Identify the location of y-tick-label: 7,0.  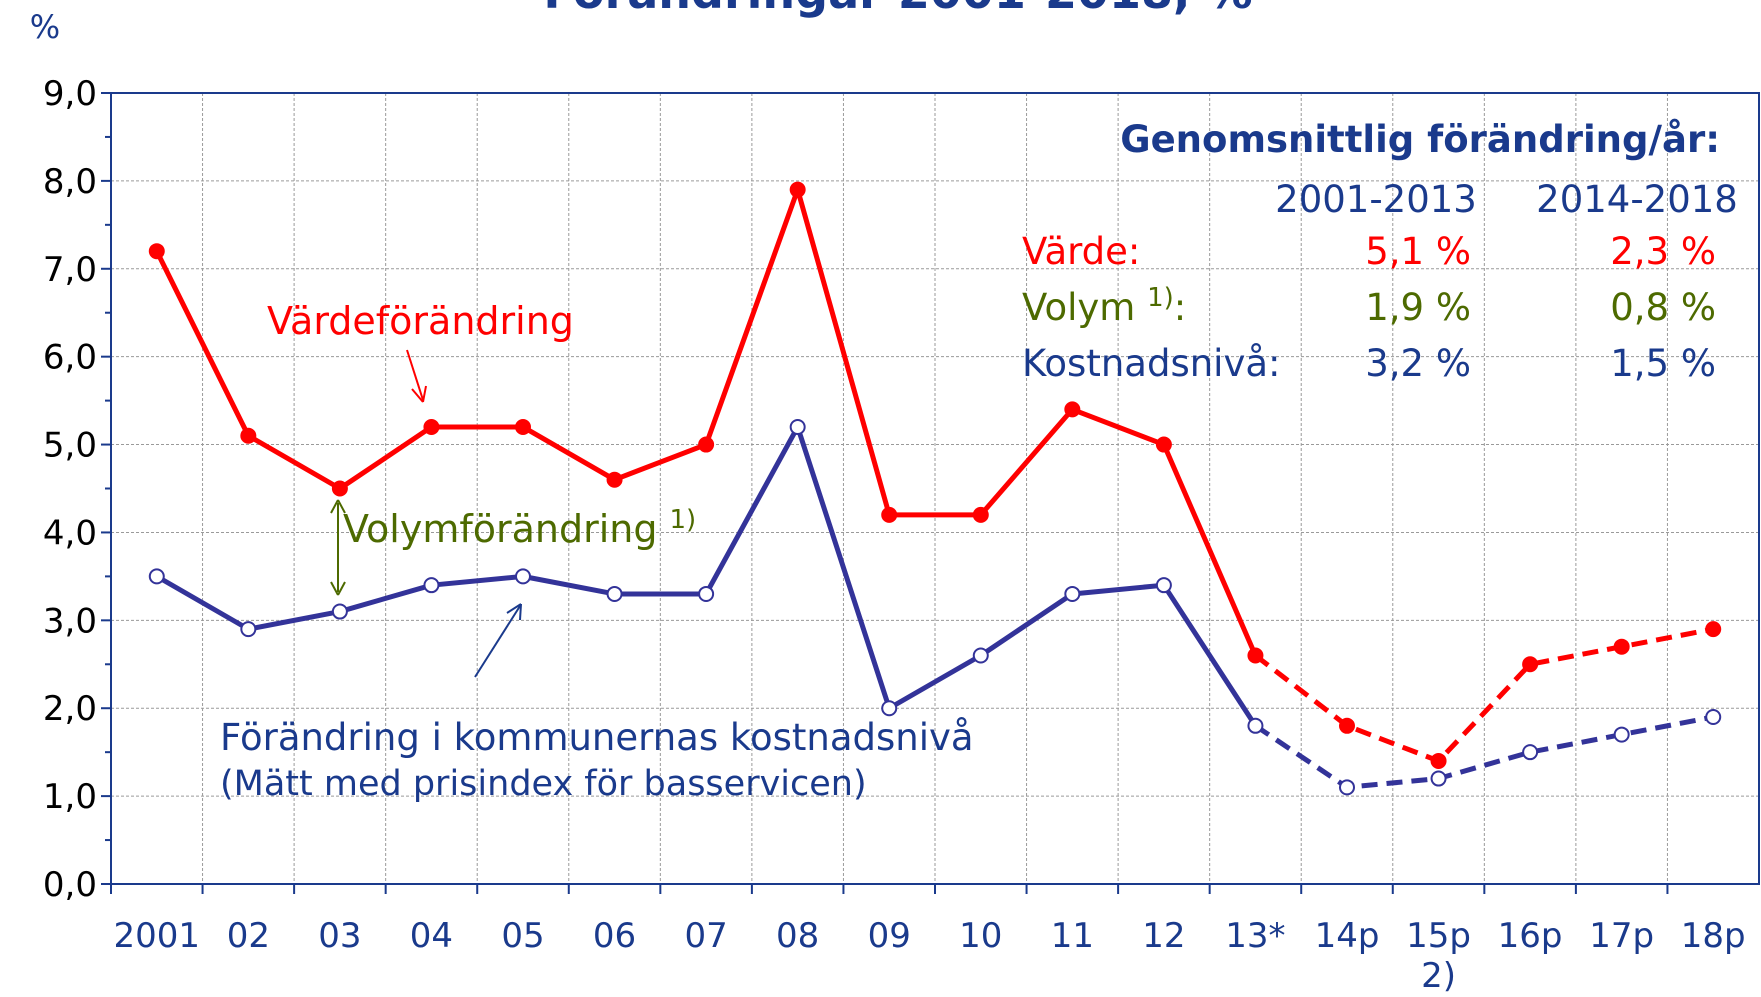
(70, 270).